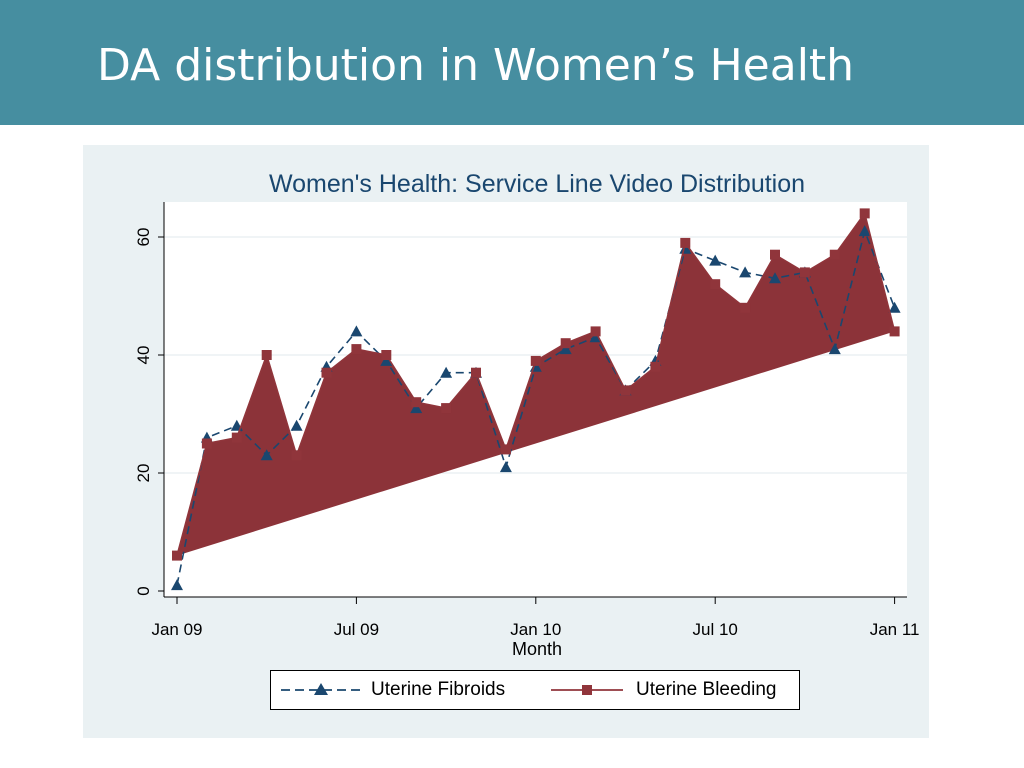 The image size is (1024, 768). Describe the element at coordinates (143, 590) in the screenshot. I see `y-tick-label: 0` at that location.